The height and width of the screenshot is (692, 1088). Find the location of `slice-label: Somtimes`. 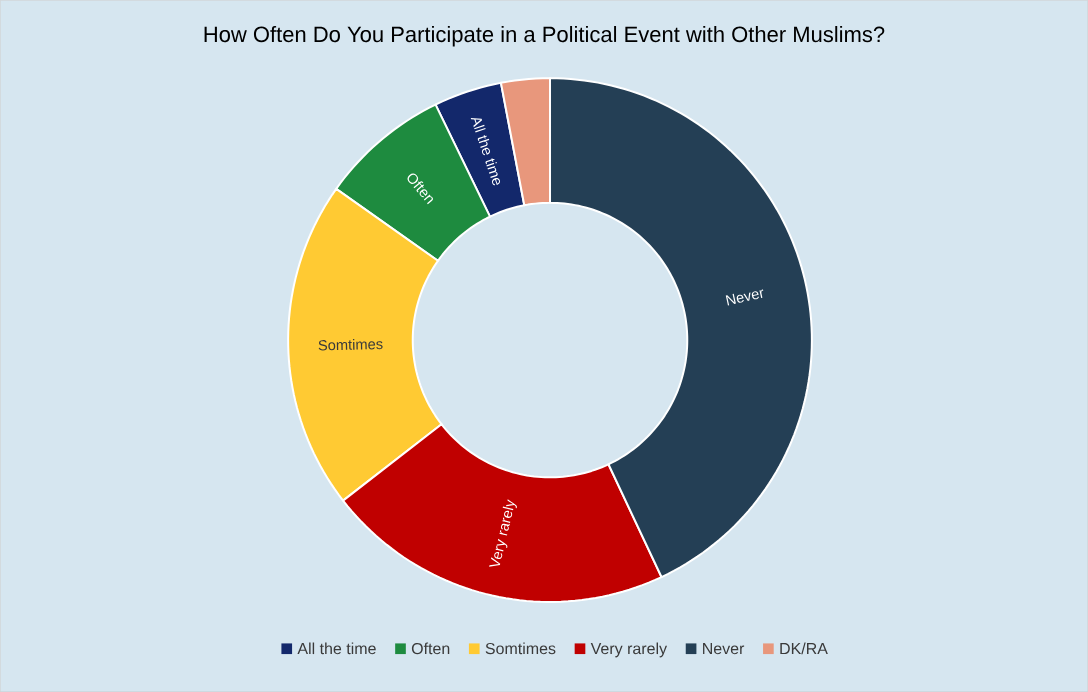

slice-label: Somtimes is located at coordinates (350, 344).